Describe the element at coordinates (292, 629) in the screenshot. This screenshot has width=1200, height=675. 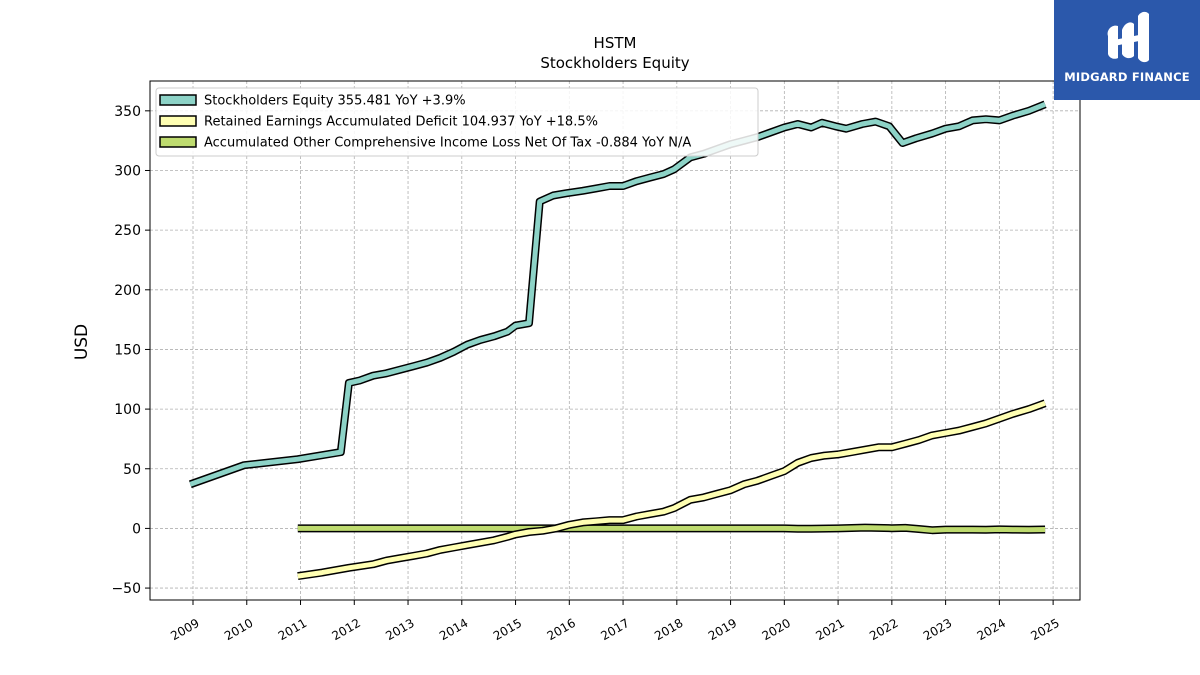
I see `x-tick-label: 2011` at that location.